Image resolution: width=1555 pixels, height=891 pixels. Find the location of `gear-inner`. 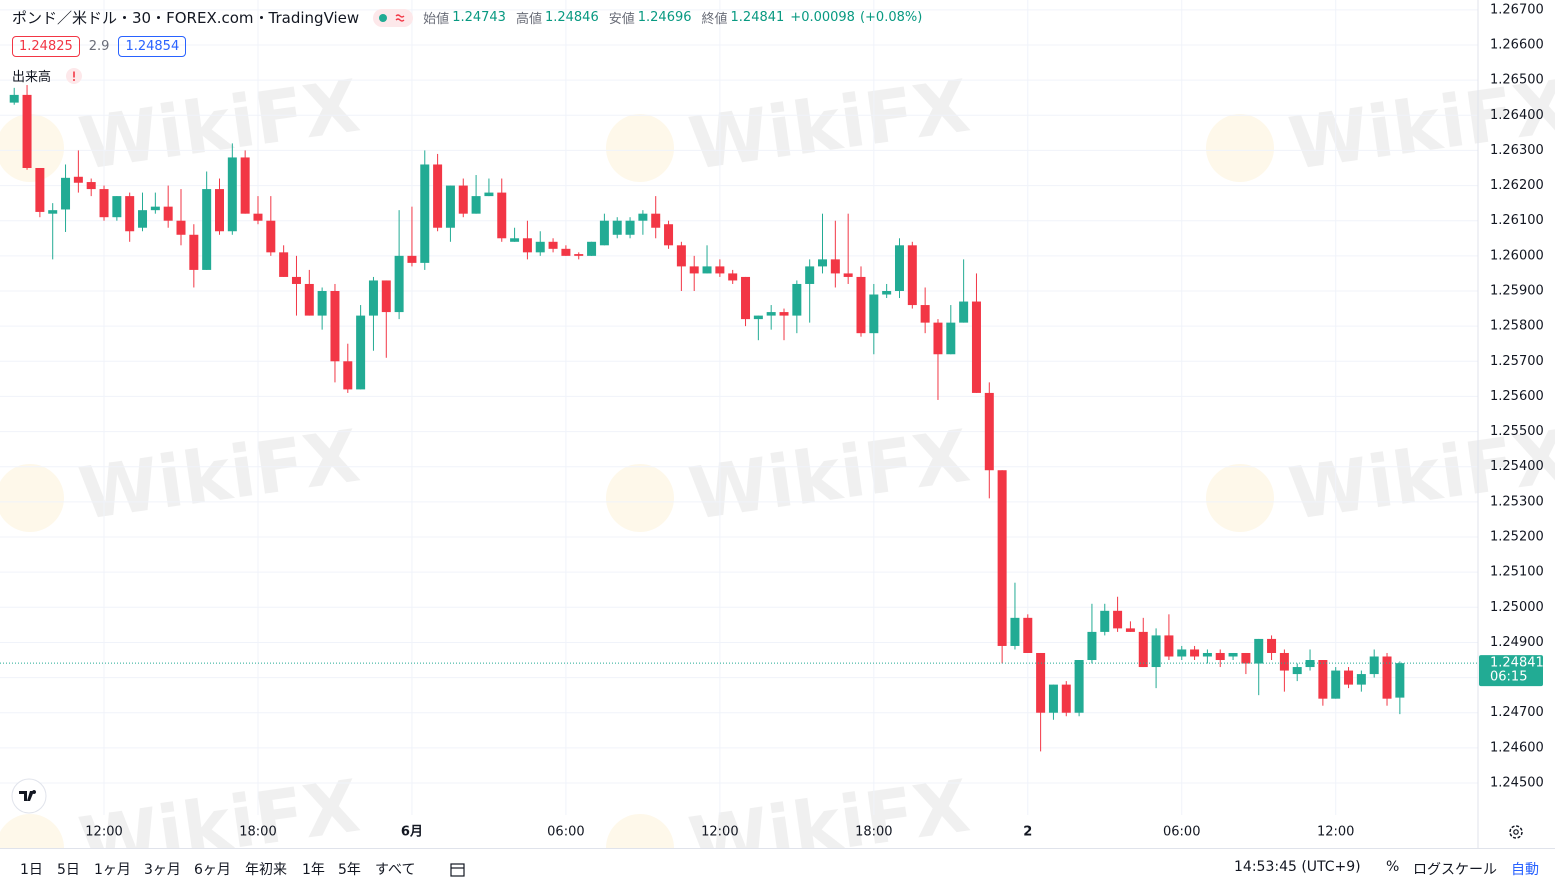

gear-inner is located at coordinates (1516, 832).